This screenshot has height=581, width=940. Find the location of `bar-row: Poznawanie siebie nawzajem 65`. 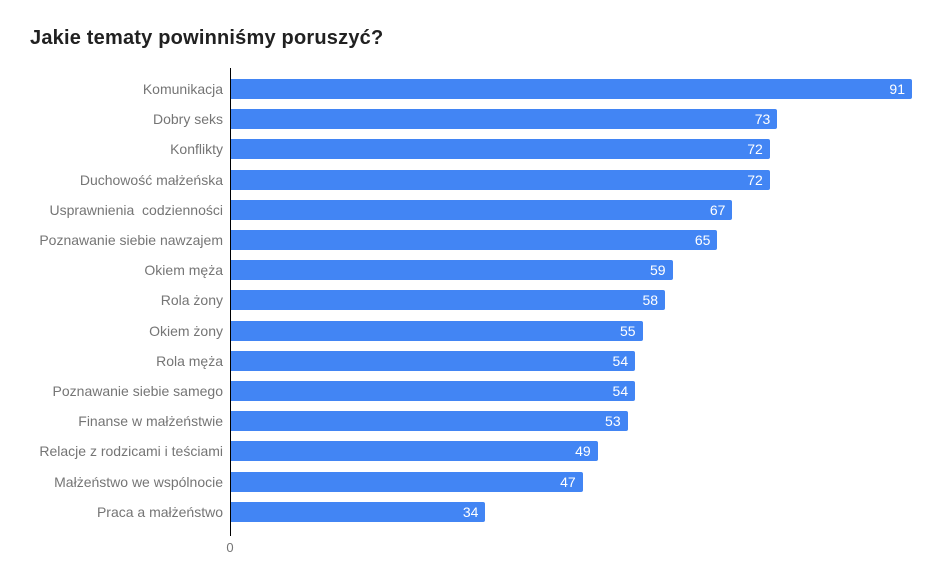

bar-row: Poznawanie siebie nawzajem 65 is located at coordinates (470, 240).